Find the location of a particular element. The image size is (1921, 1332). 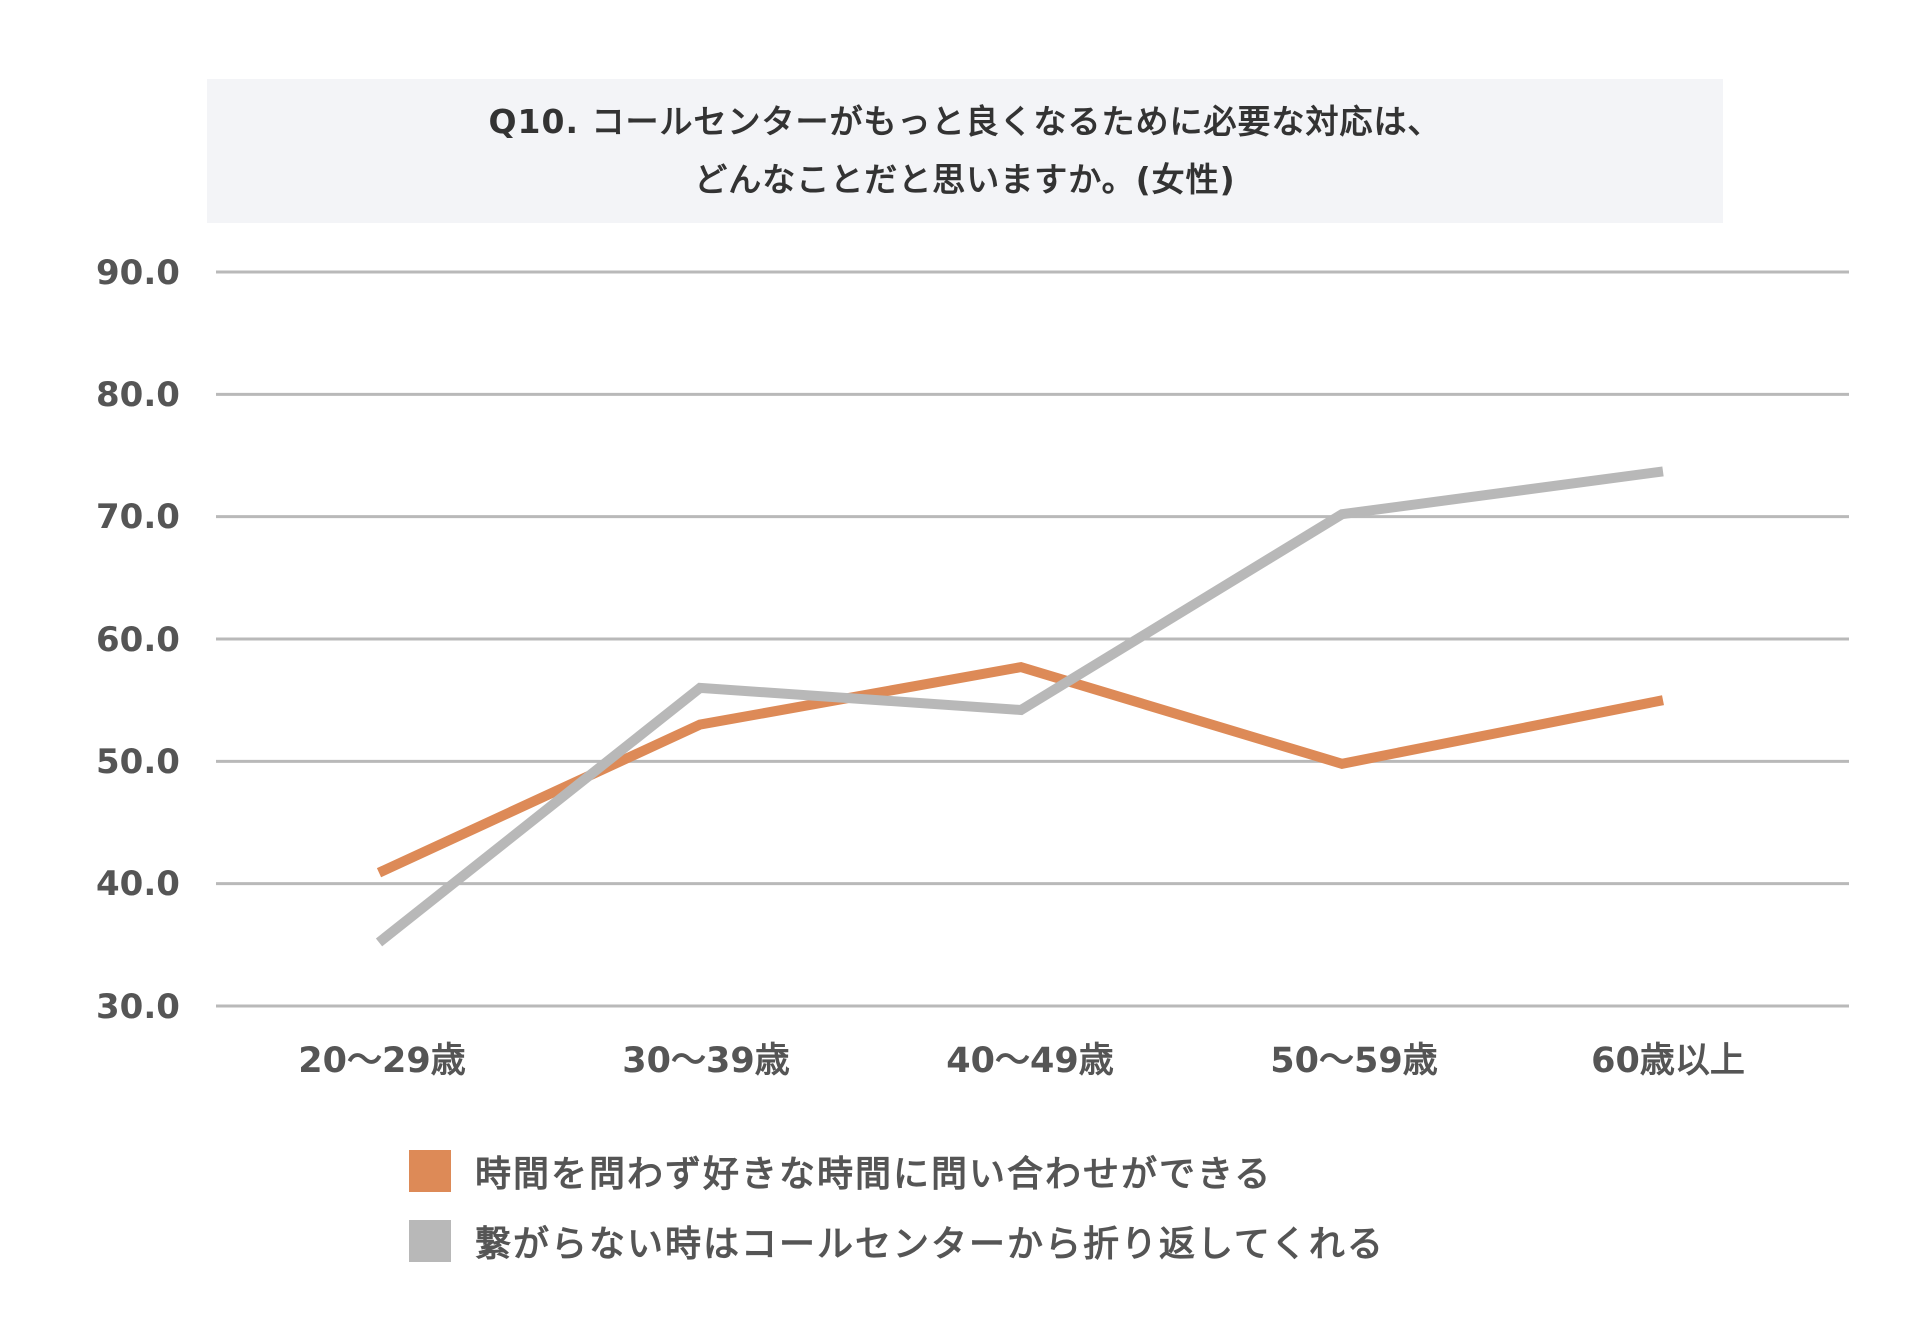

series-line-anytime is located at coordinates (1020, 769).